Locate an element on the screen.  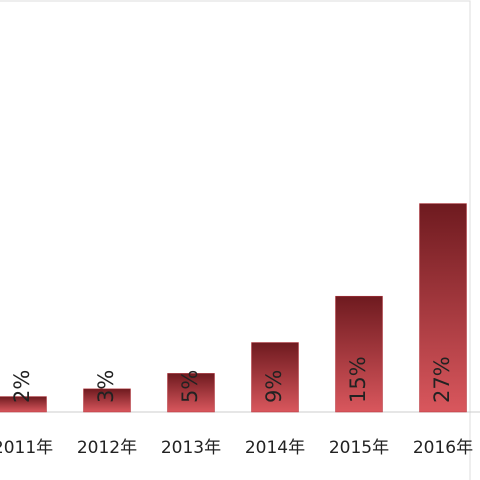
x-tick-label: 2012年 is located at coordinates (107, 448).